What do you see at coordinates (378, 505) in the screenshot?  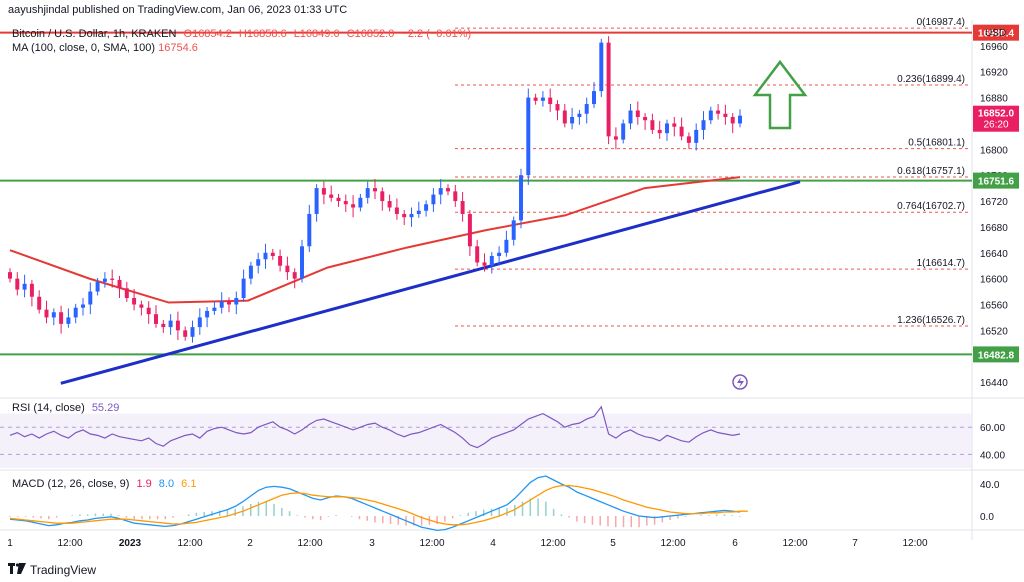 I see `signal-line` at bounding box center [378, 505].